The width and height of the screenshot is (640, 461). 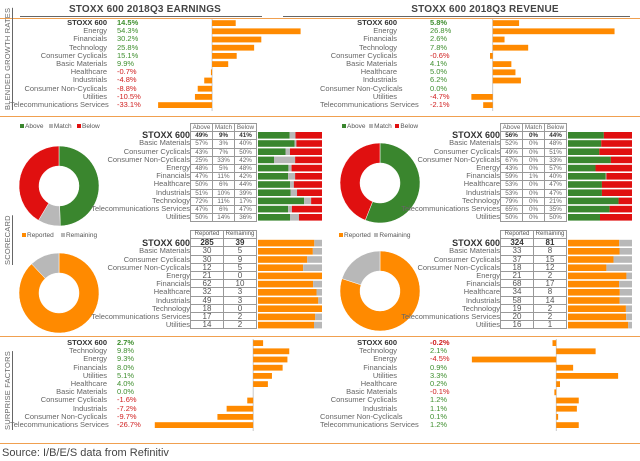 What do you see at coordinates (439, 375) in the screenshot?
I see `revenue-surprise-value-utilities: 3.3%` at bounding box center [439, 375].